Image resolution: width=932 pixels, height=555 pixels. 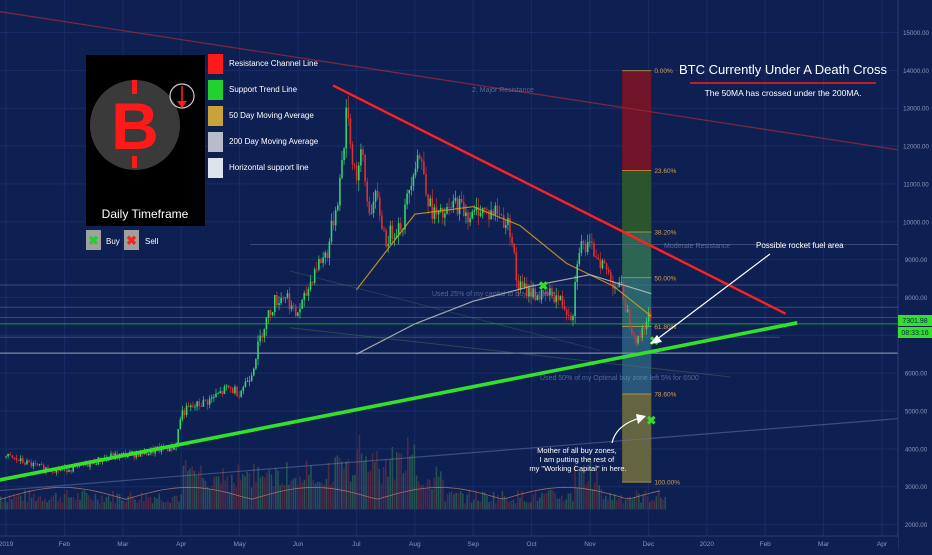 I want to click on bitcoin-logo-icon: B, so click(x=135, y=126).